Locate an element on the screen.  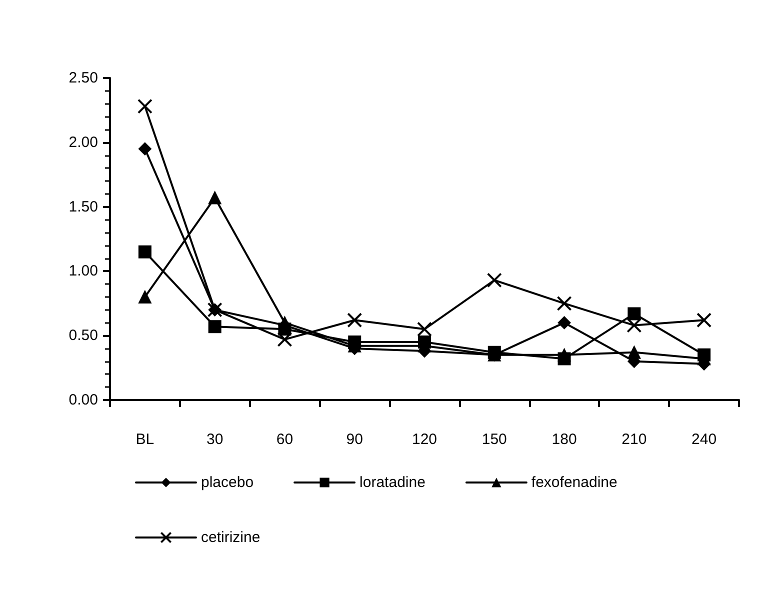
x-tick-label: BL is located at coordinates (145, 439).